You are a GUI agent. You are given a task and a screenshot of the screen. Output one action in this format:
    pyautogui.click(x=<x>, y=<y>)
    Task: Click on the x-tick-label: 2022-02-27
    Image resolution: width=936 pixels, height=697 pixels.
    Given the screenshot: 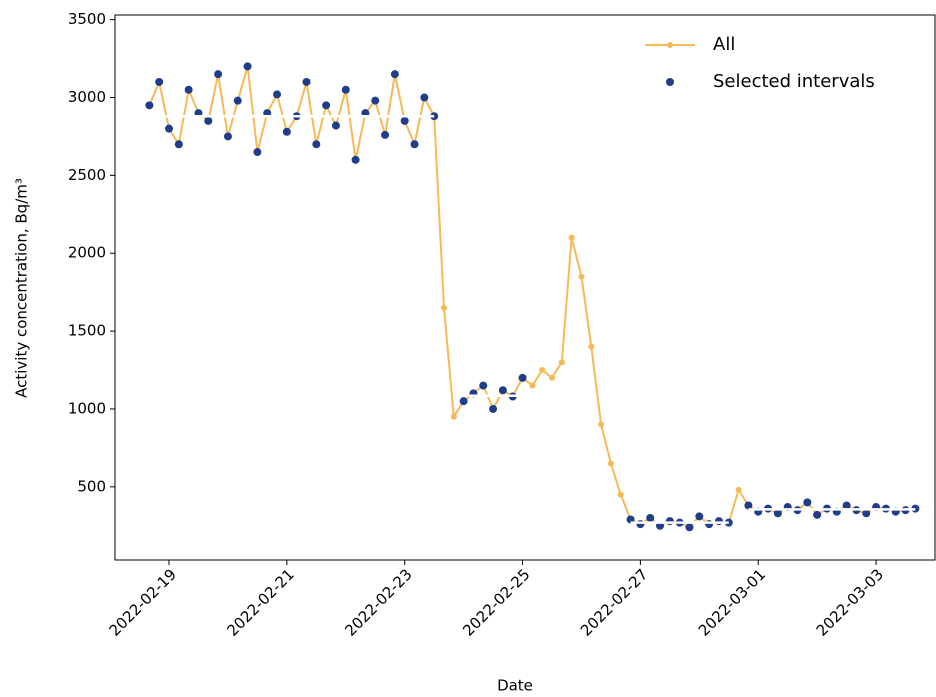 What is the action you would take?
    pyautogui.click(x=614, y=602)
    